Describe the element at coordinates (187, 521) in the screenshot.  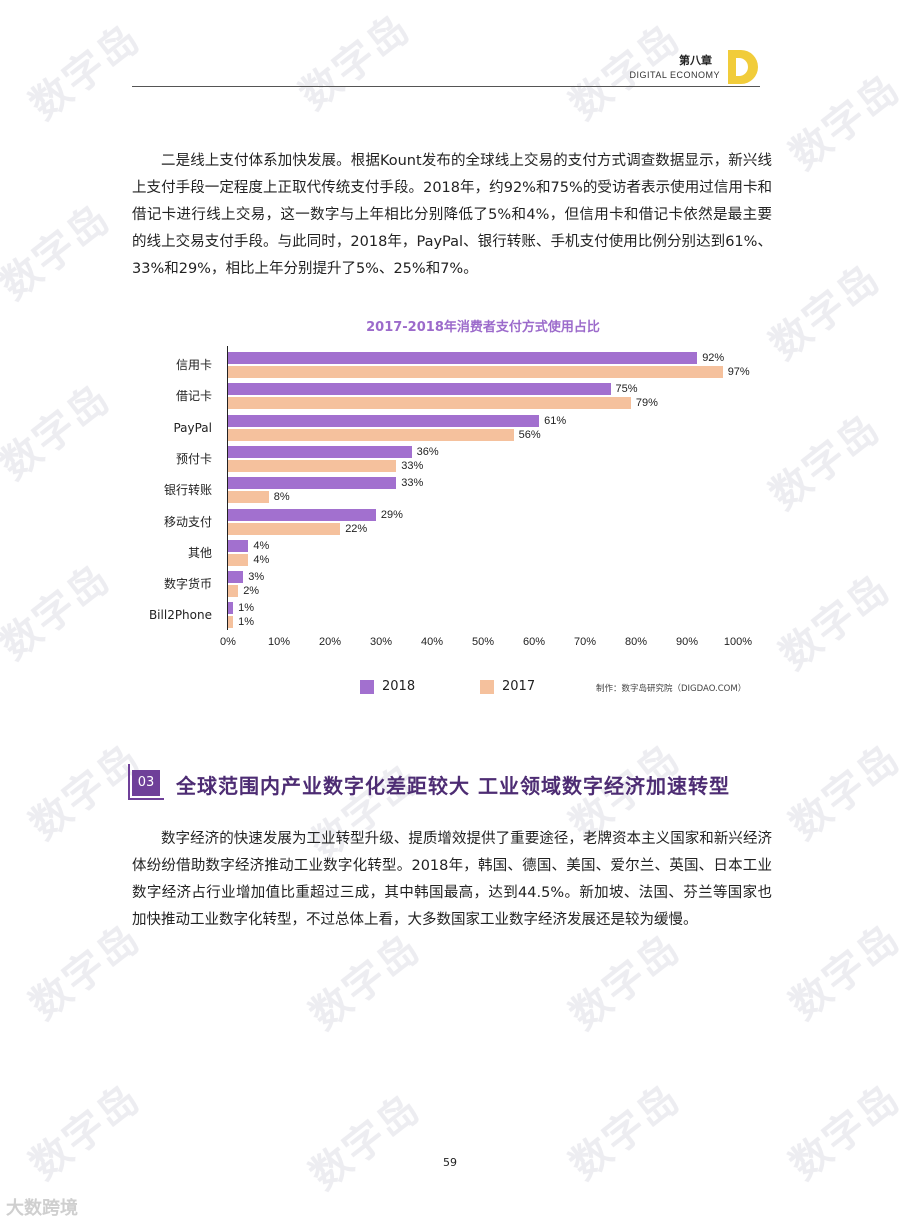
I see `category-label: 移动支付` at that location.